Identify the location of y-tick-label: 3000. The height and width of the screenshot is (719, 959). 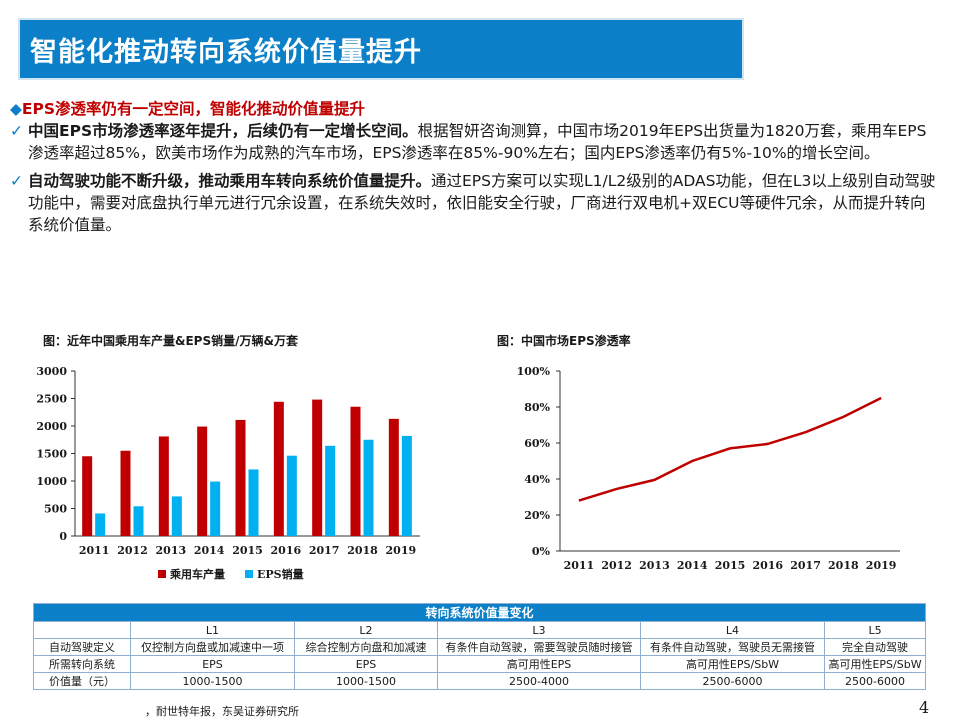
(51, 371).